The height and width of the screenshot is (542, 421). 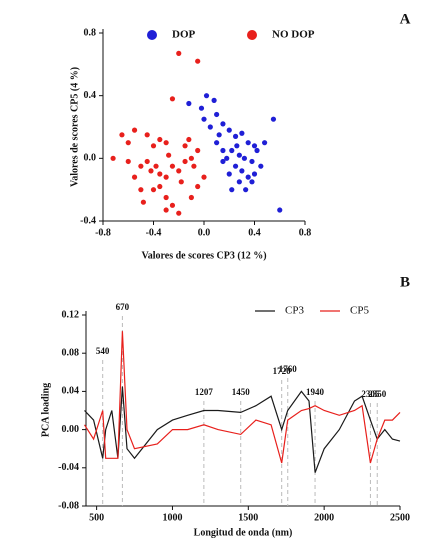 I want to click on wavelength-label: 540, so click(x=103, y=351).